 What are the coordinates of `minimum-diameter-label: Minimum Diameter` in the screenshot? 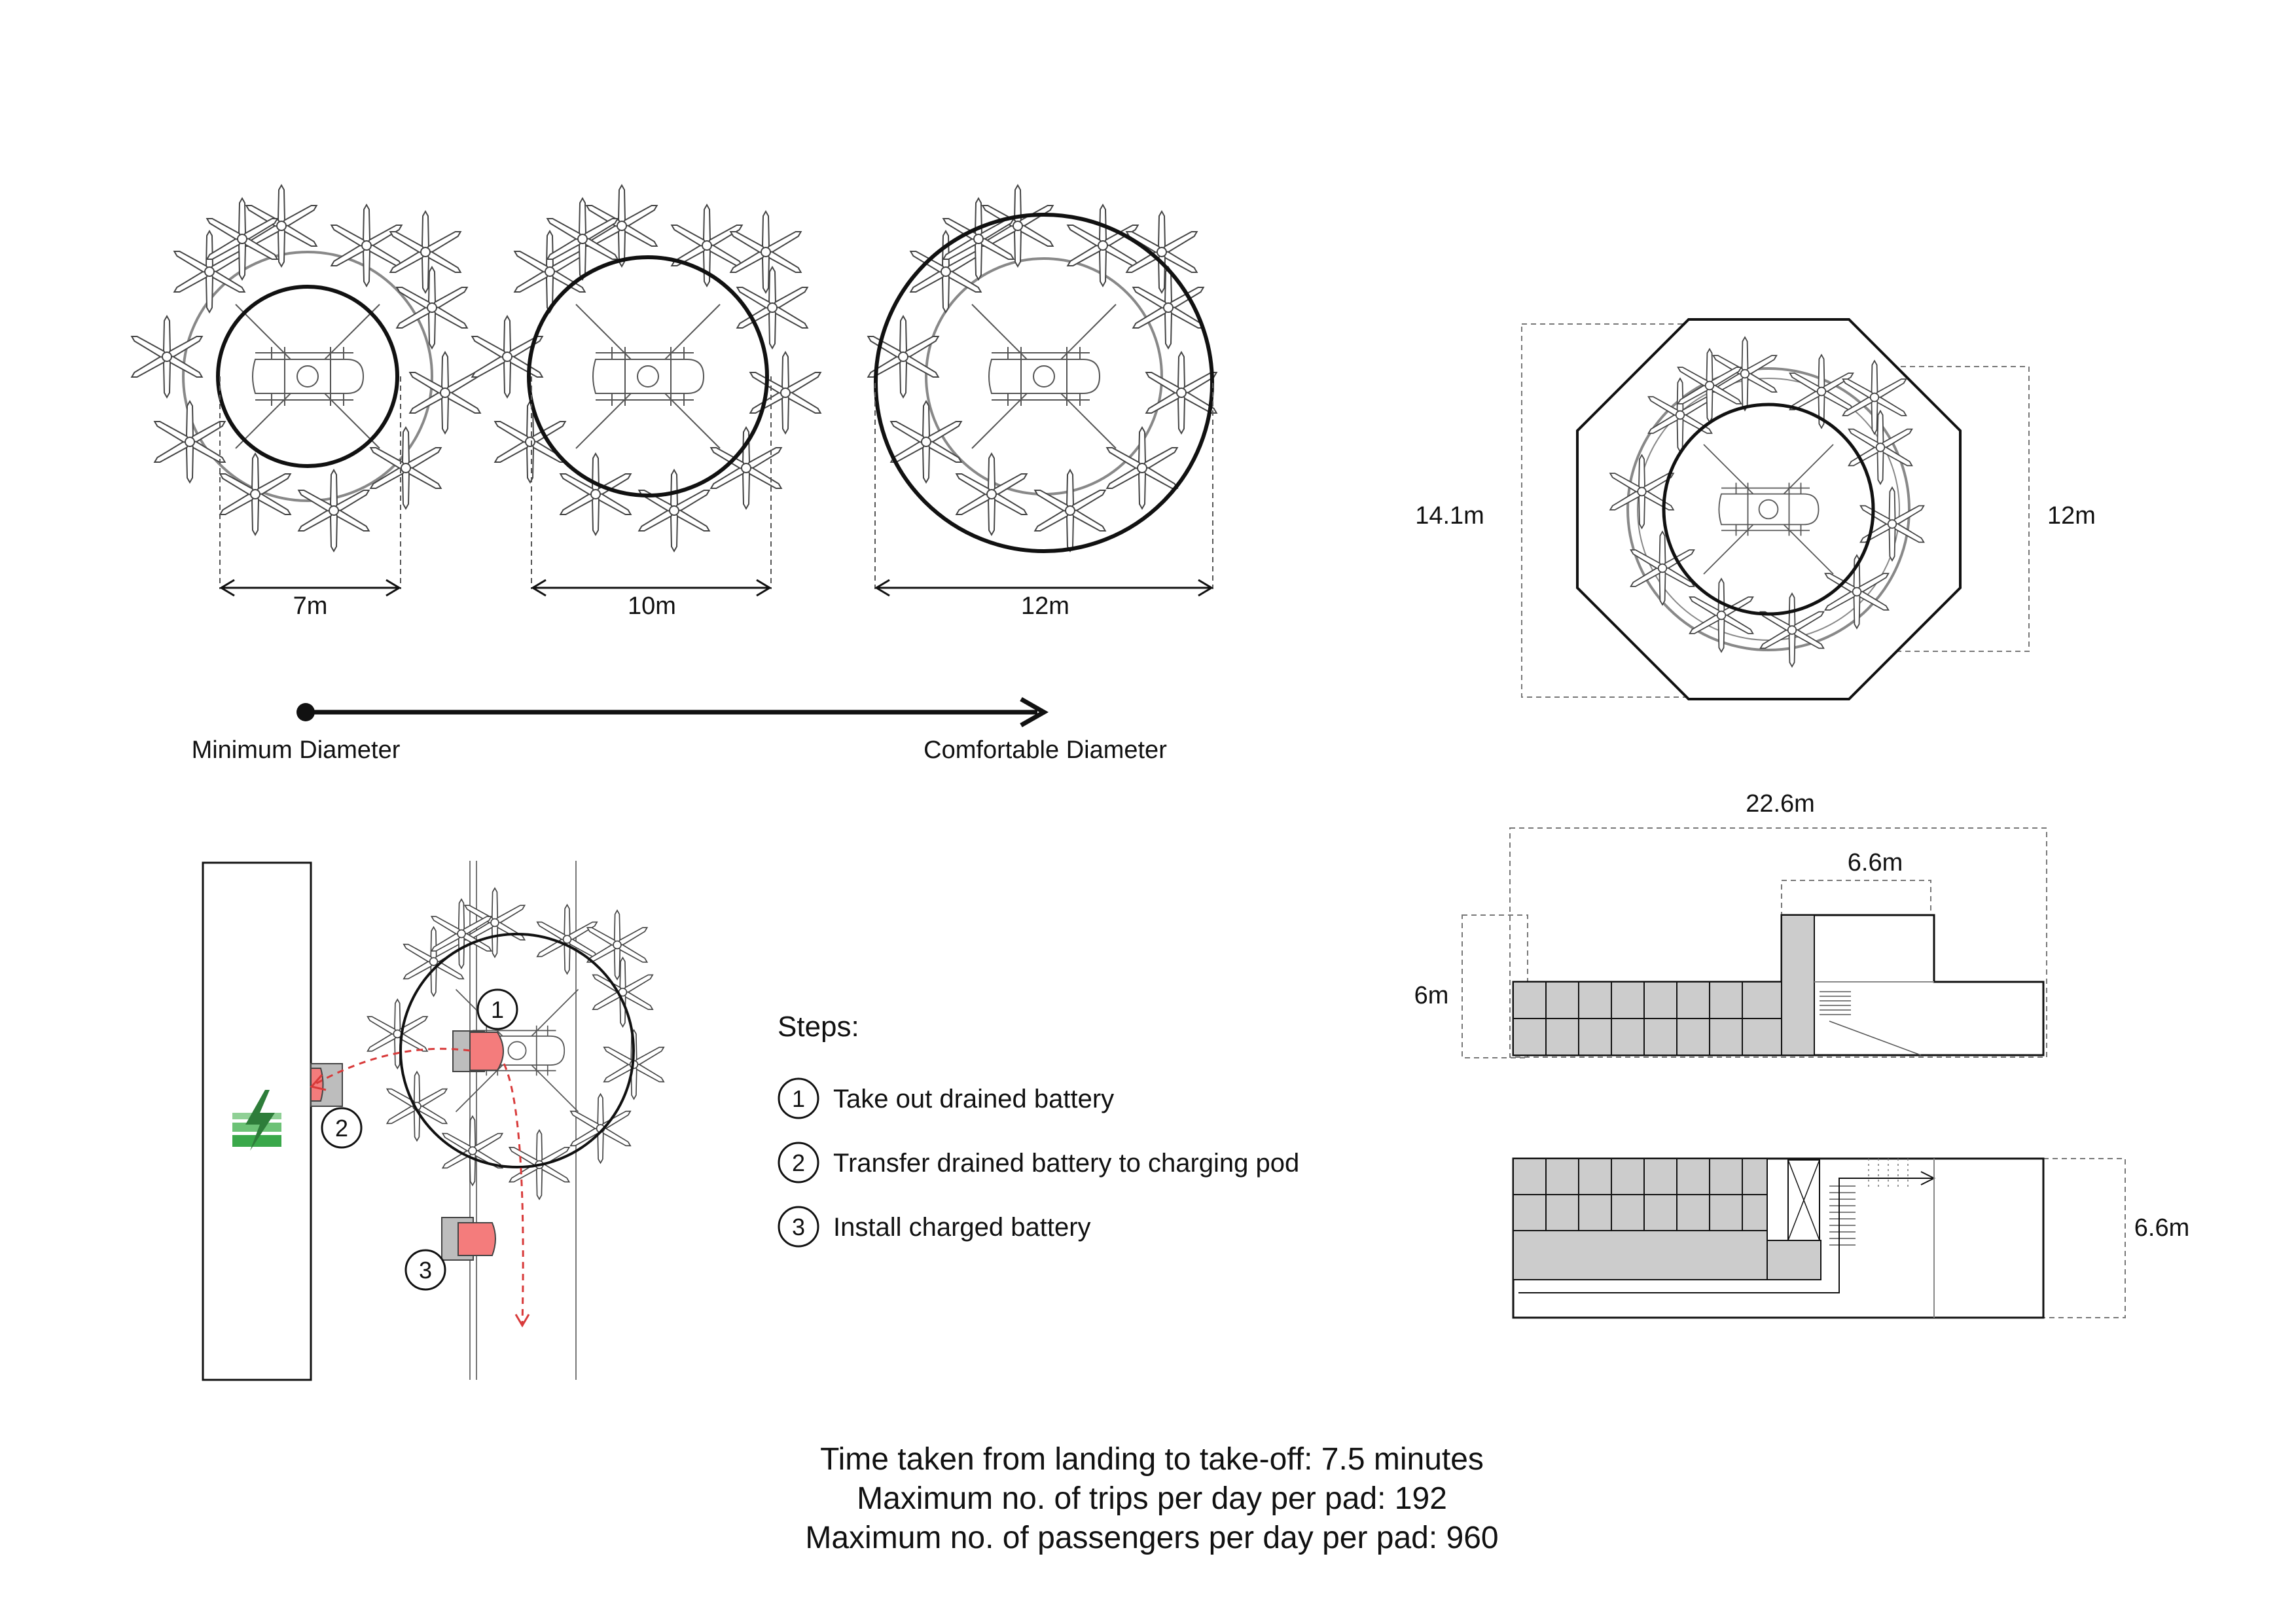 It's located at (296, 750).